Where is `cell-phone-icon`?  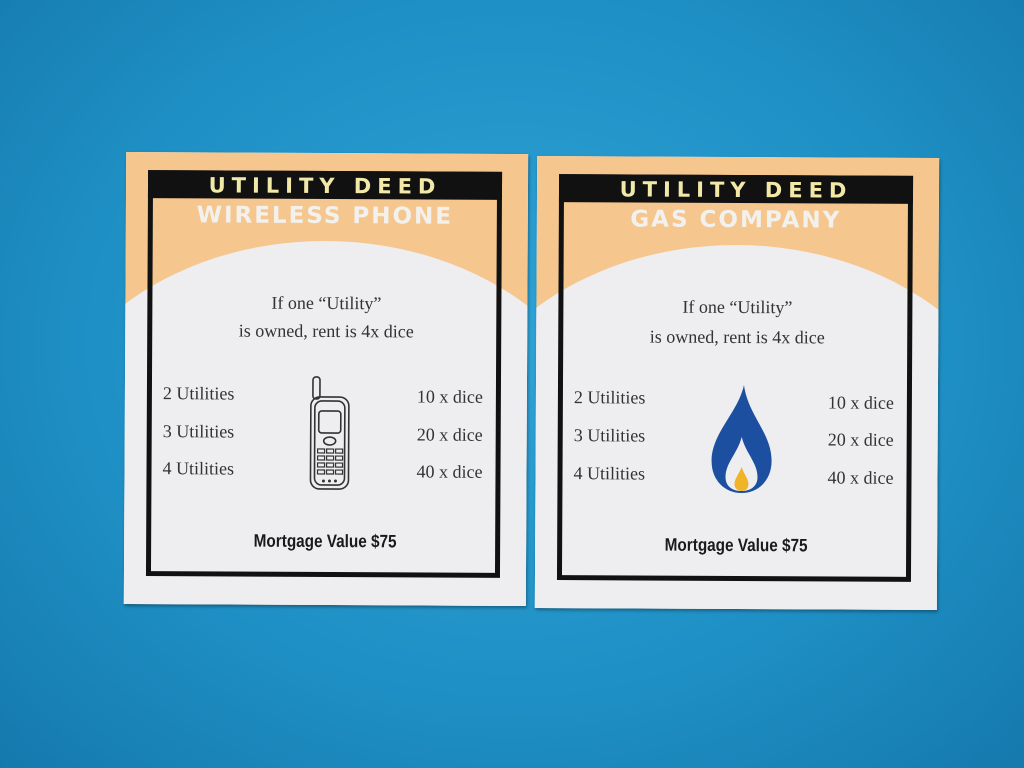
cell-phone-icon is located at coordinates (329, 433).